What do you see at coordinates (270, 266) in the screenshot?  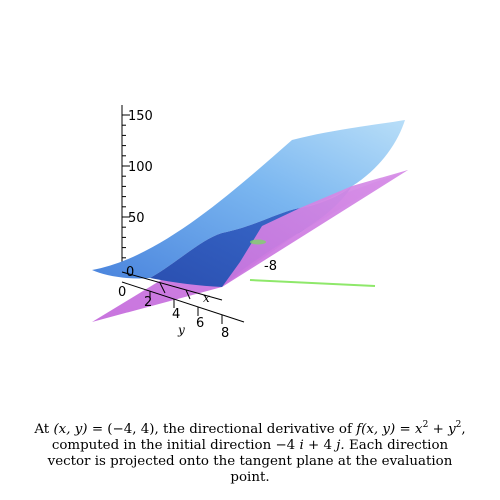 I see `x-tick-label: -8` at bounding box center [270, 266].